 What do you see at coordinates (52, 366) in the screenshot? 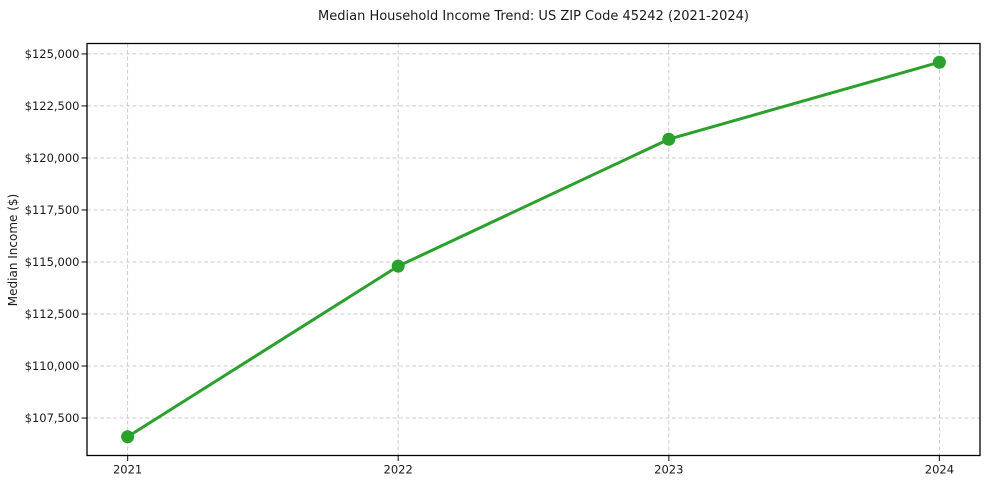
I see `y-tick-label: $110,000` at bounding box center [52, 366].